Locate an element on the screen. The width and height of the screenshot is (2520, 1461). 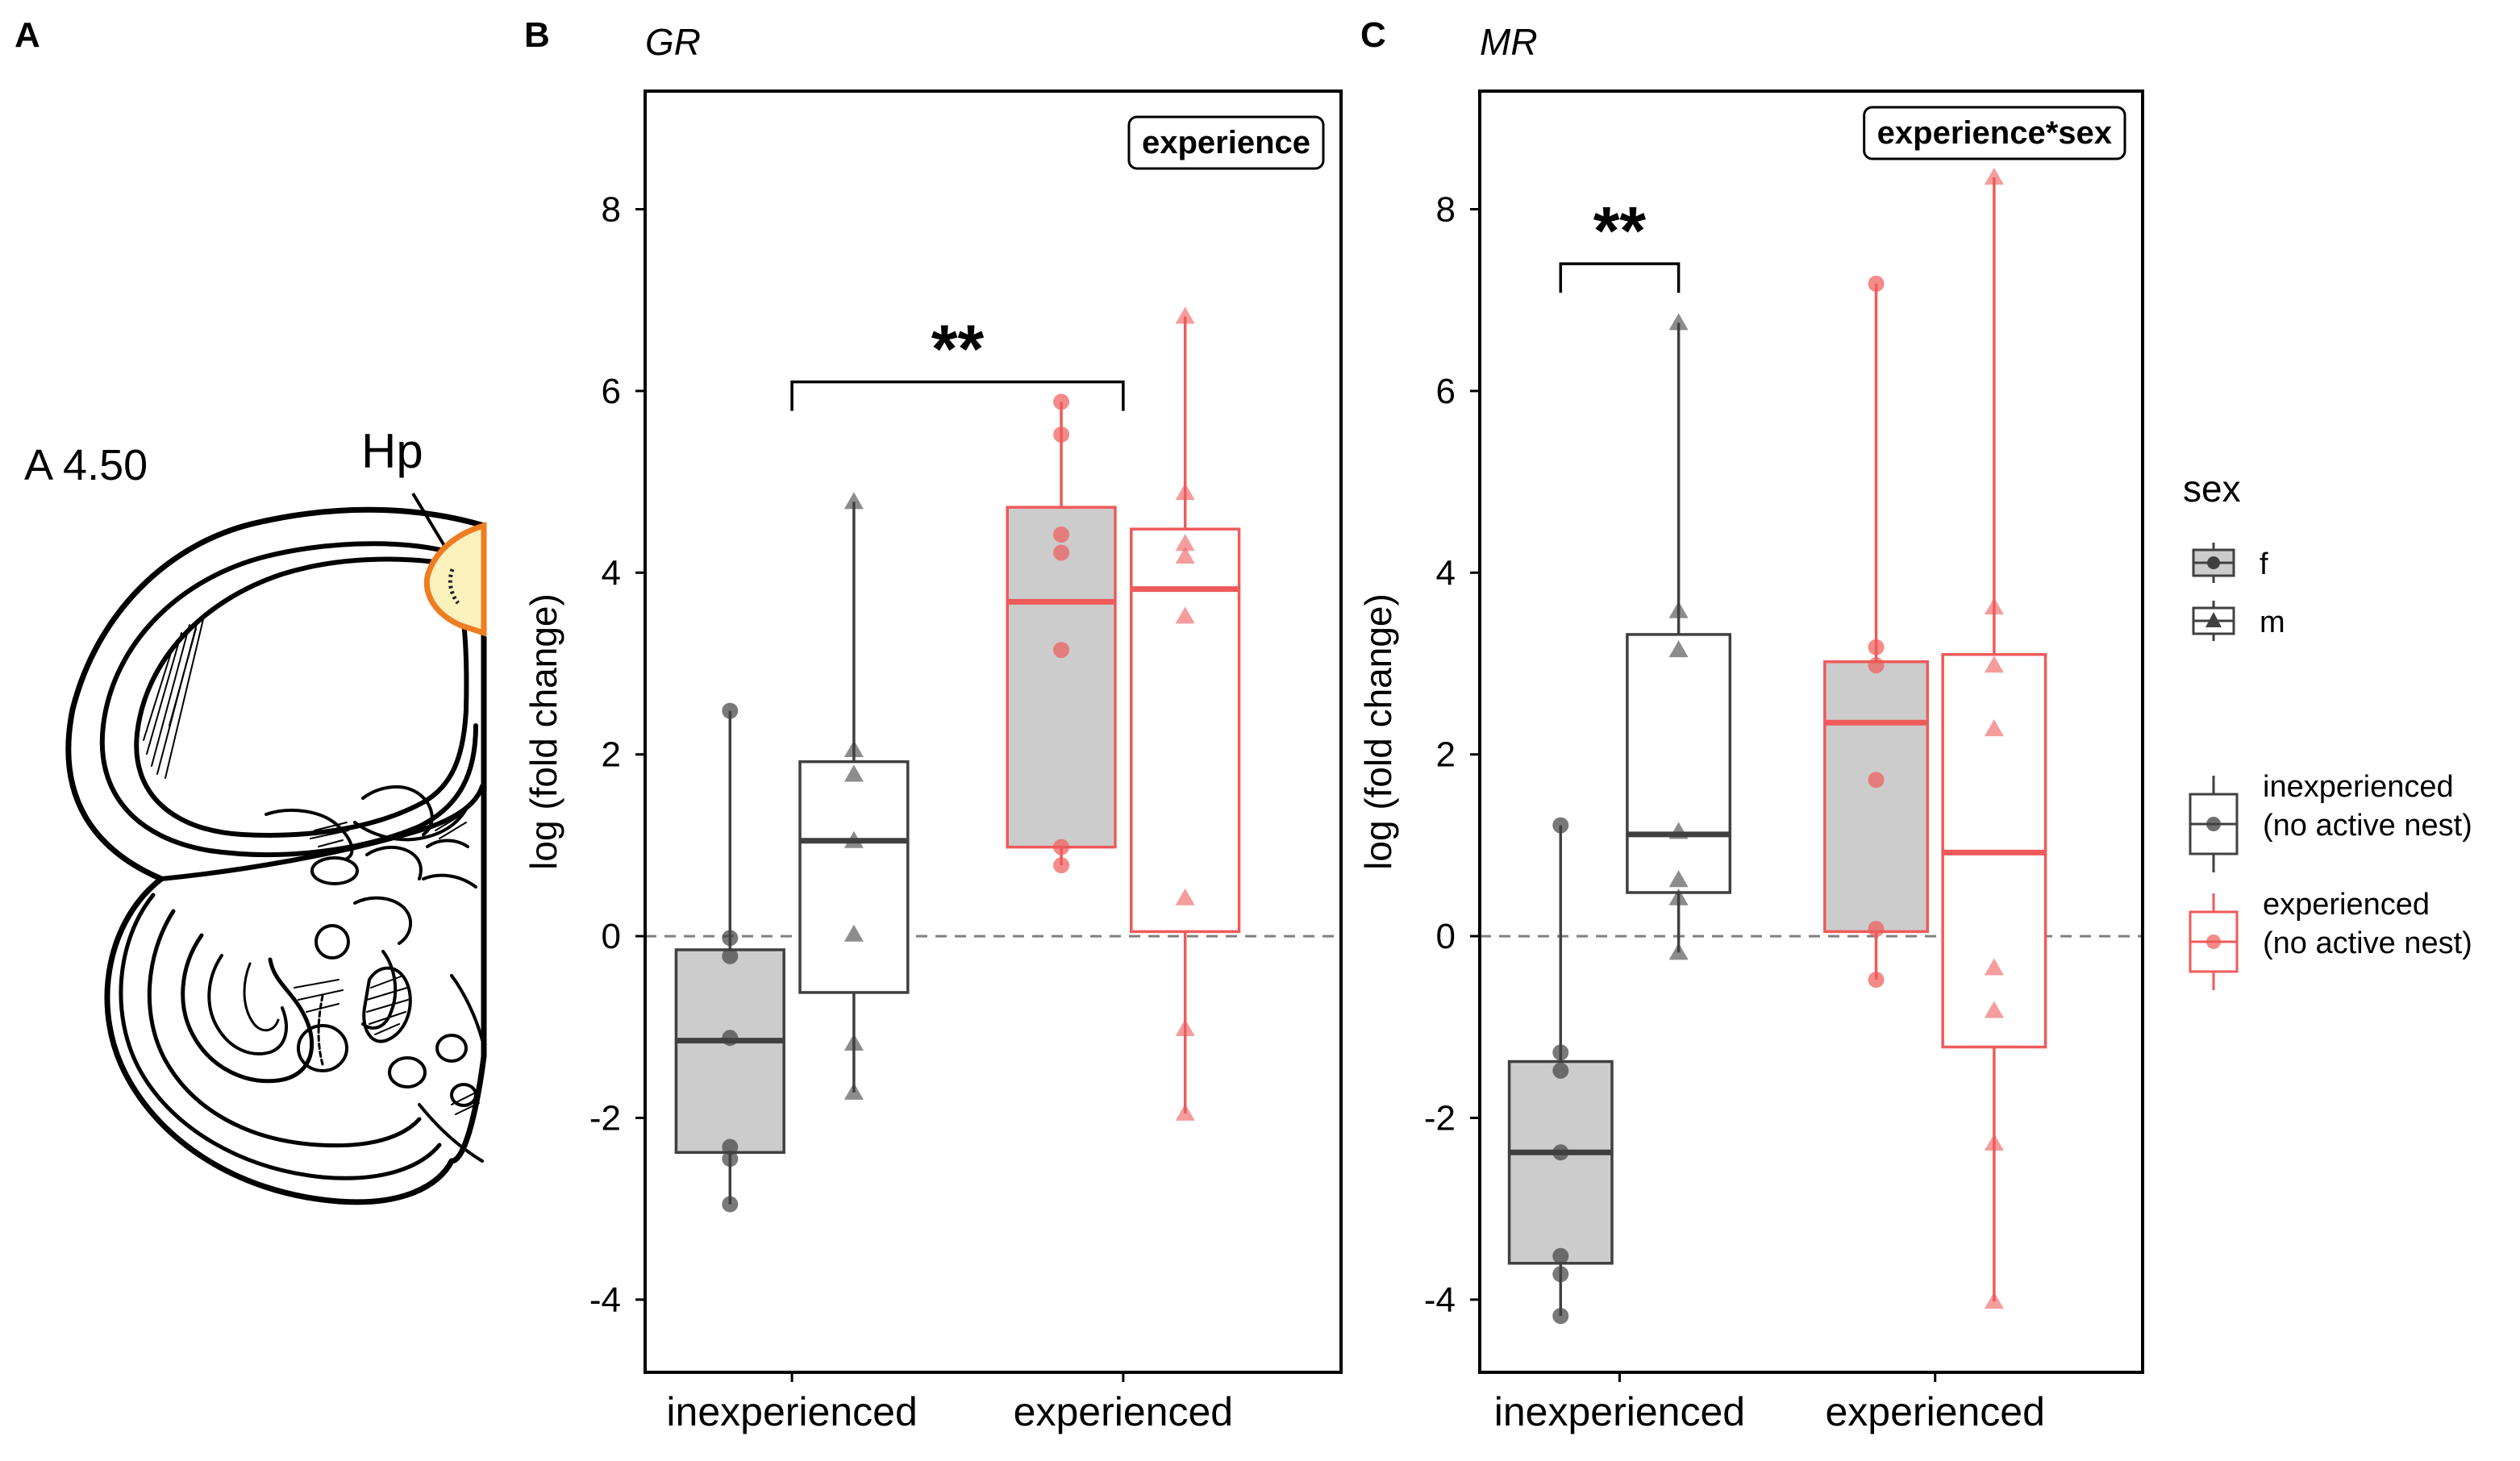
legend-m-label: m is located at coordinates (2272, 622).